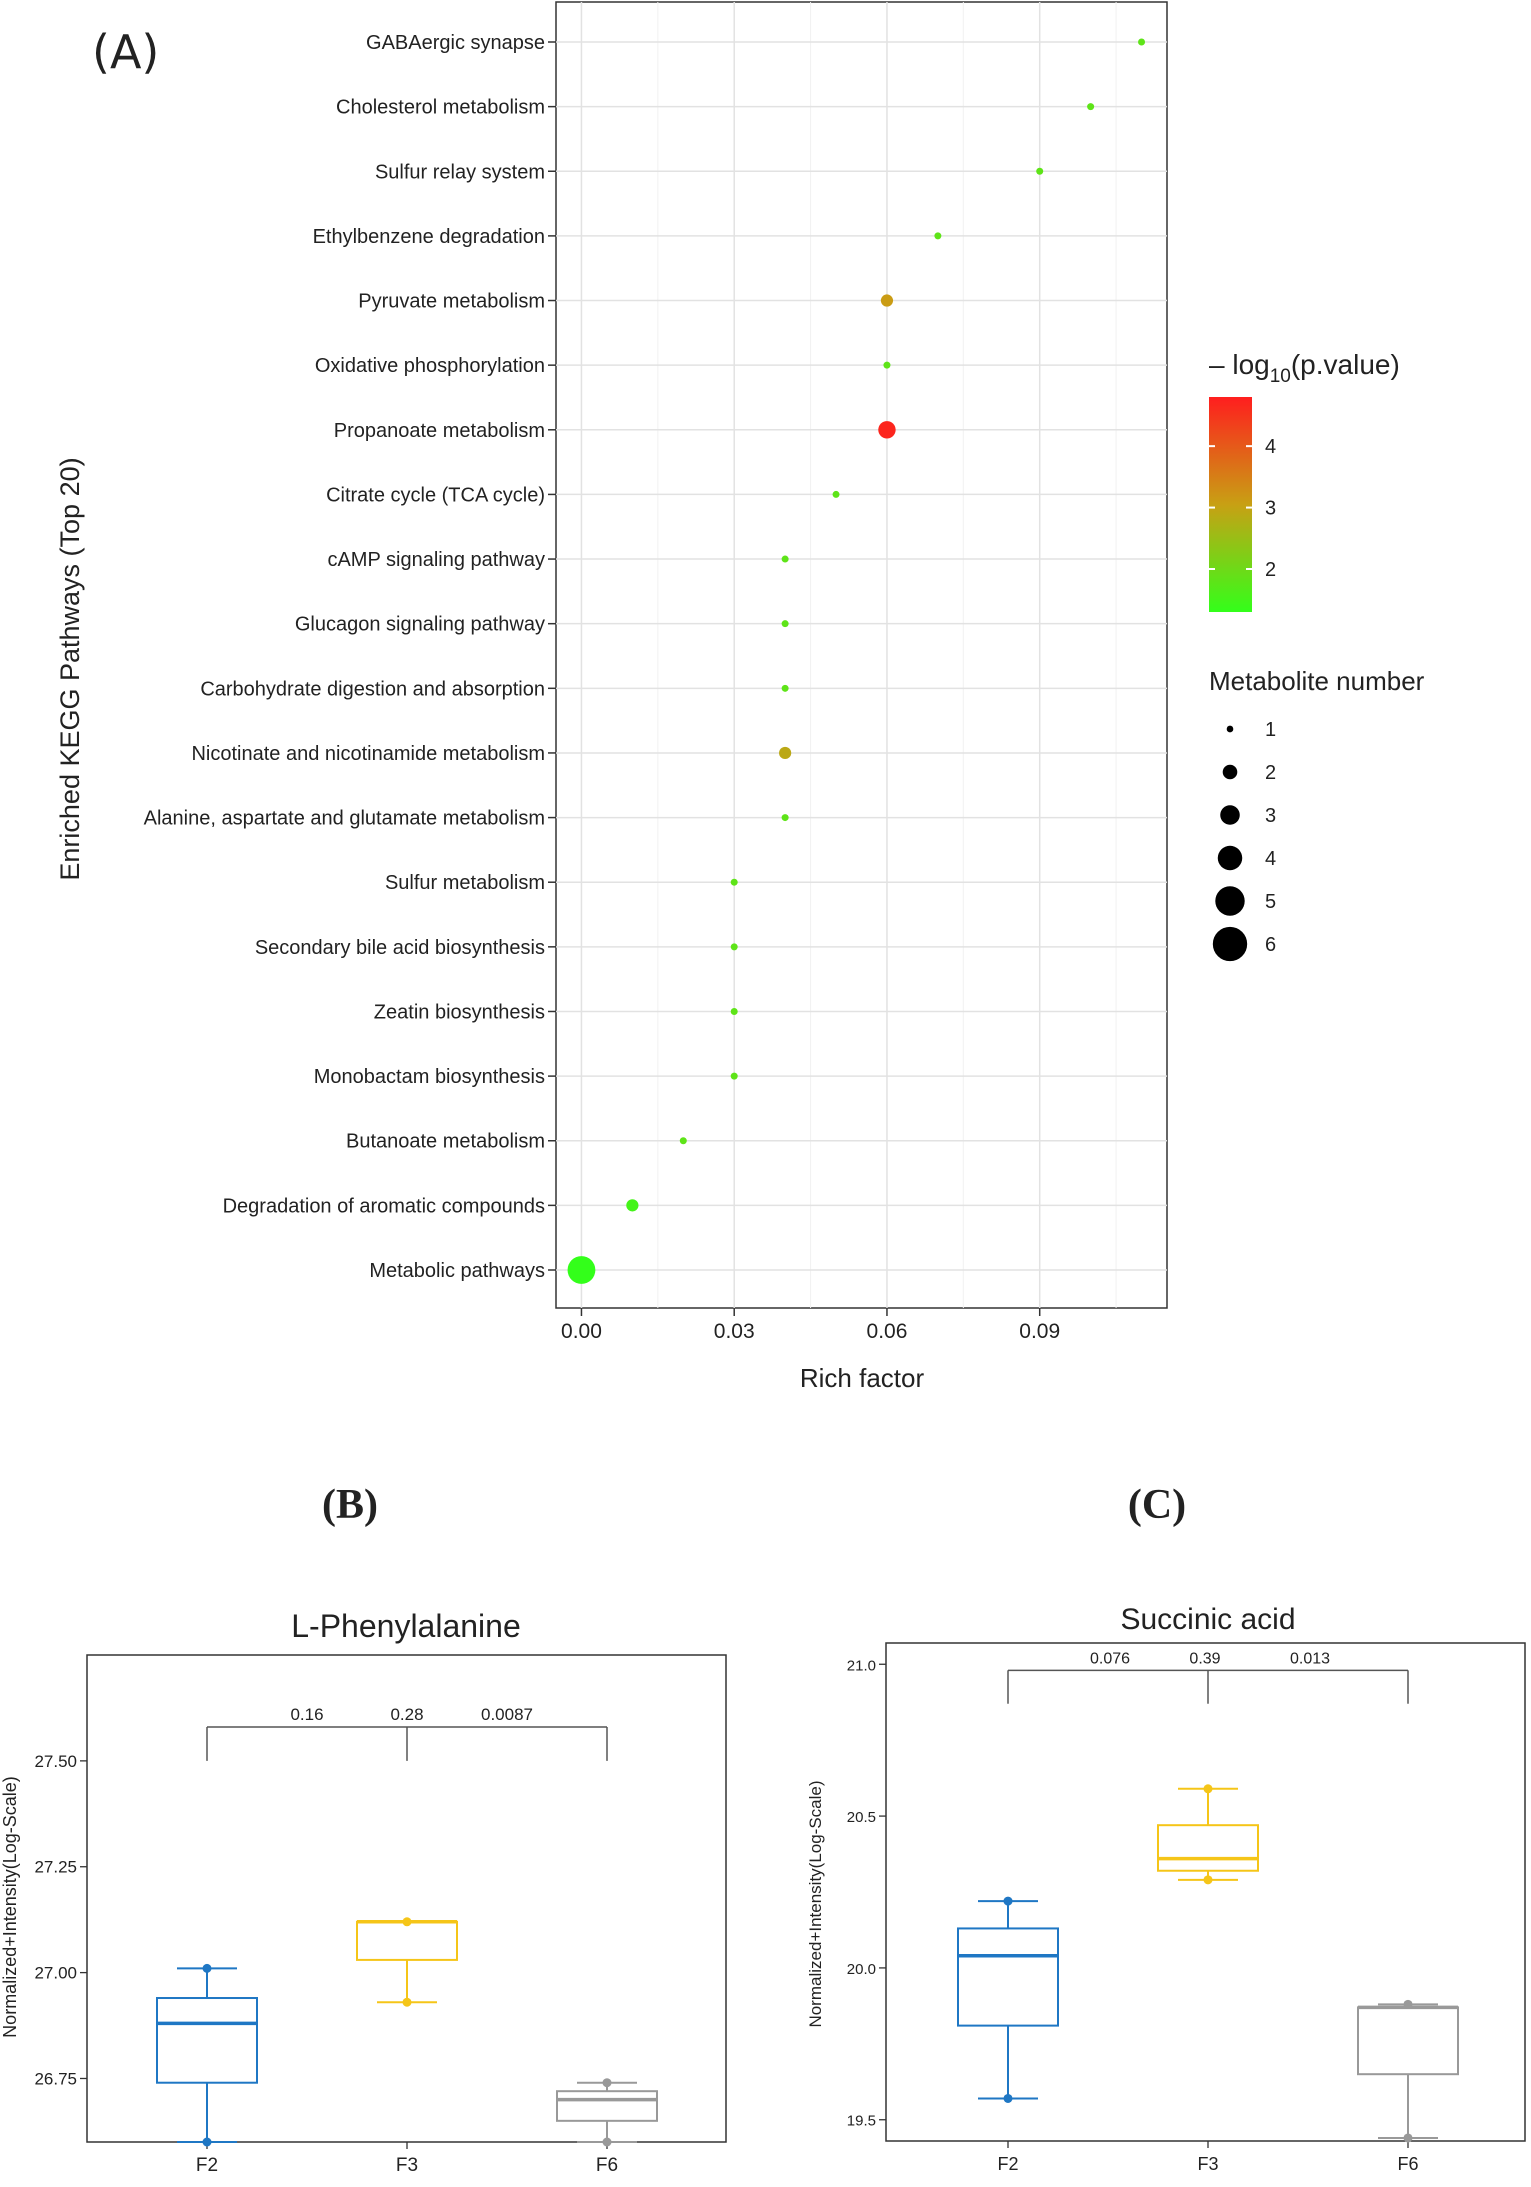  Describe the element at coordinates (1153, 1912) in the screenshot. I see `plot-c-content: 19.5 20.0 20.5 21.0 F2 F3 F6 0.076 0.39 0.013` at that location.